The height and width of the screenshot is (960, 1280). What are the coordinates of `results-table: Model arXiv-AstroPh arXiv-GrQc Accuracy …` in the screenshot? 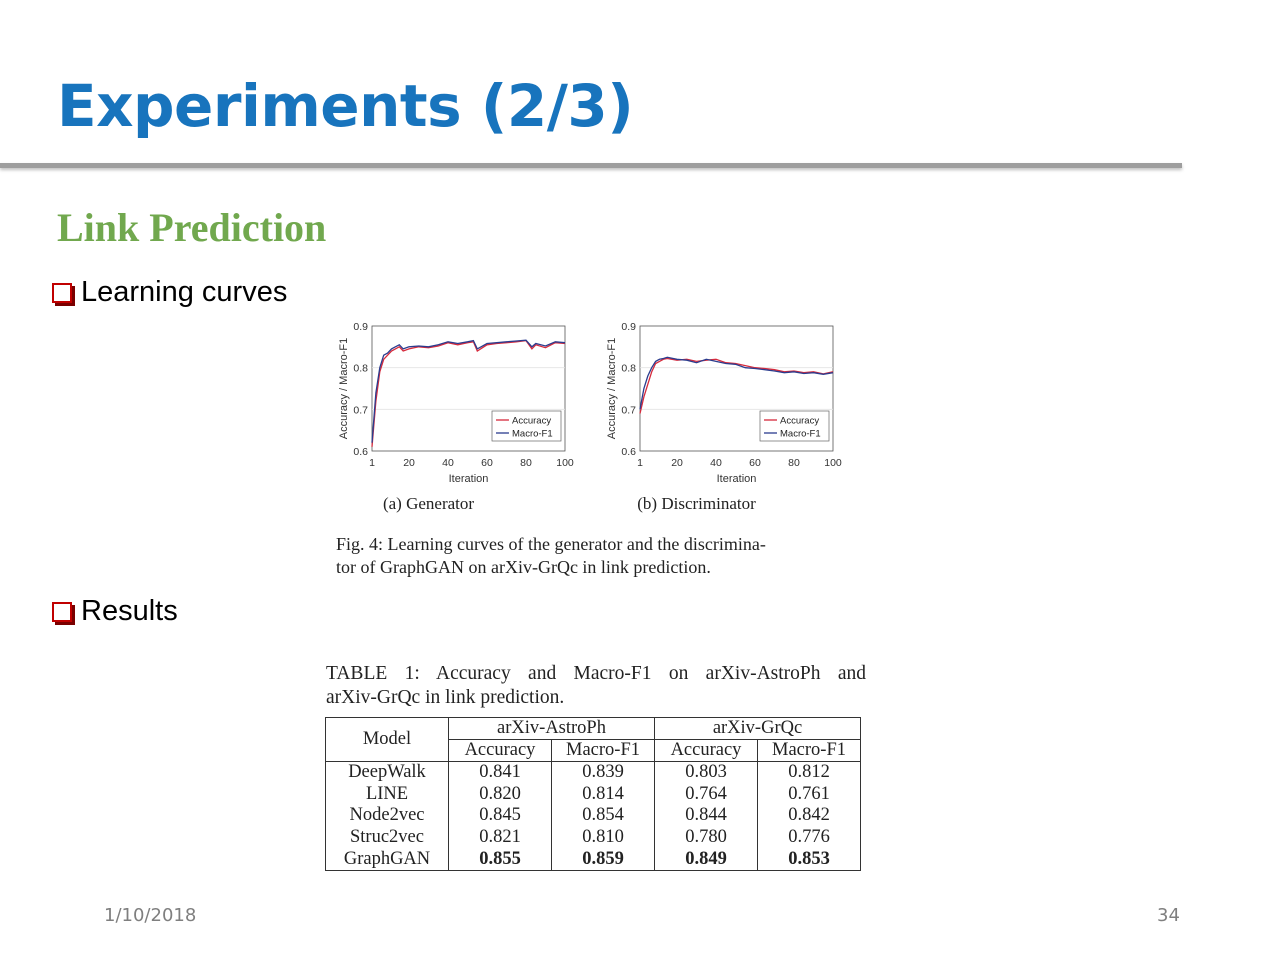 It's located at (593, 794).